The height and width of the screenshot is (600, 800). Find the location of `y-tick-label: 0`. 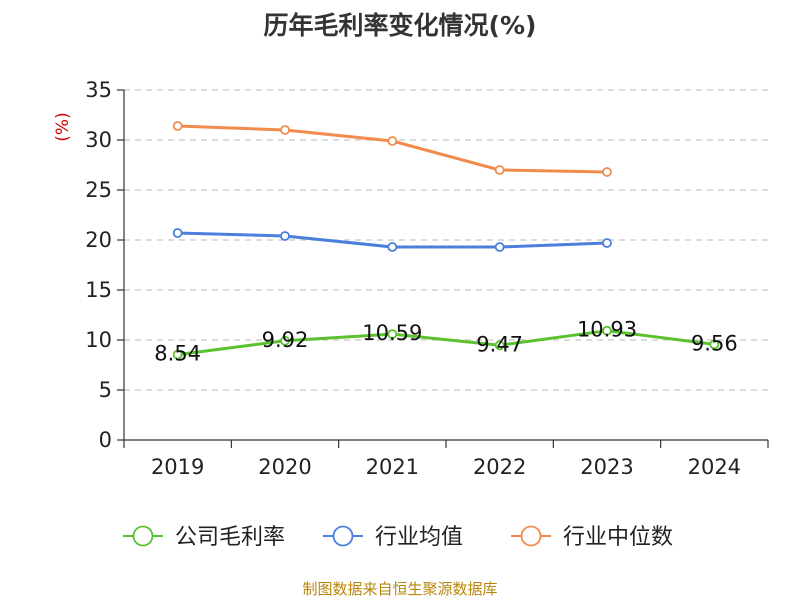

y-tick-label: 0 is located at coordinates (105, 440).